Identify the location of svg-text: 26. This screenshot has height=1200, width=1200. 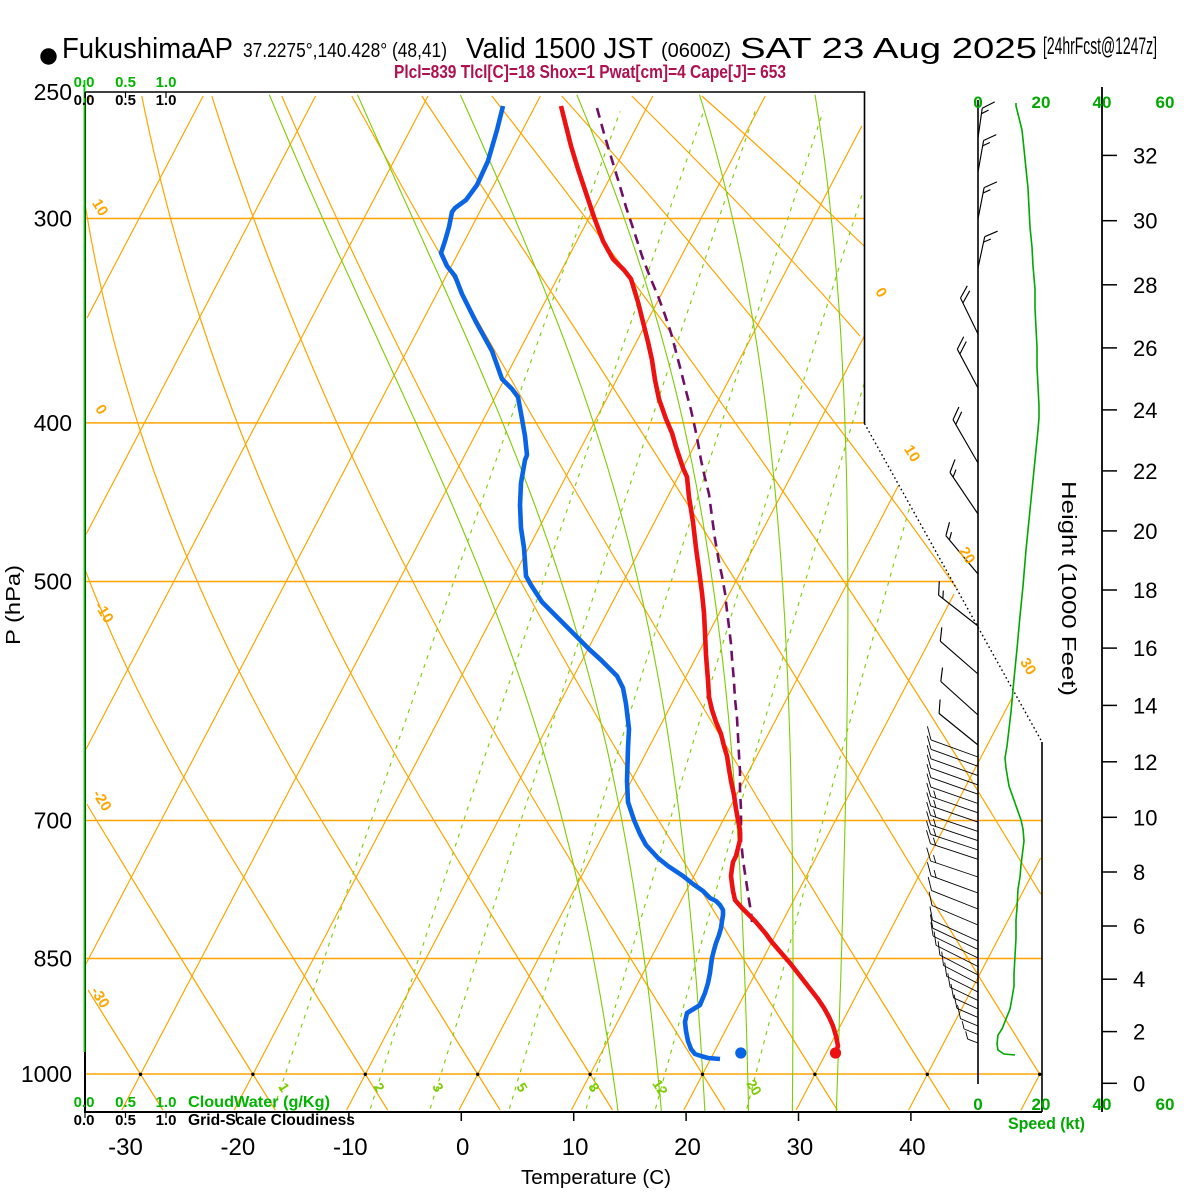
(1145, 348).